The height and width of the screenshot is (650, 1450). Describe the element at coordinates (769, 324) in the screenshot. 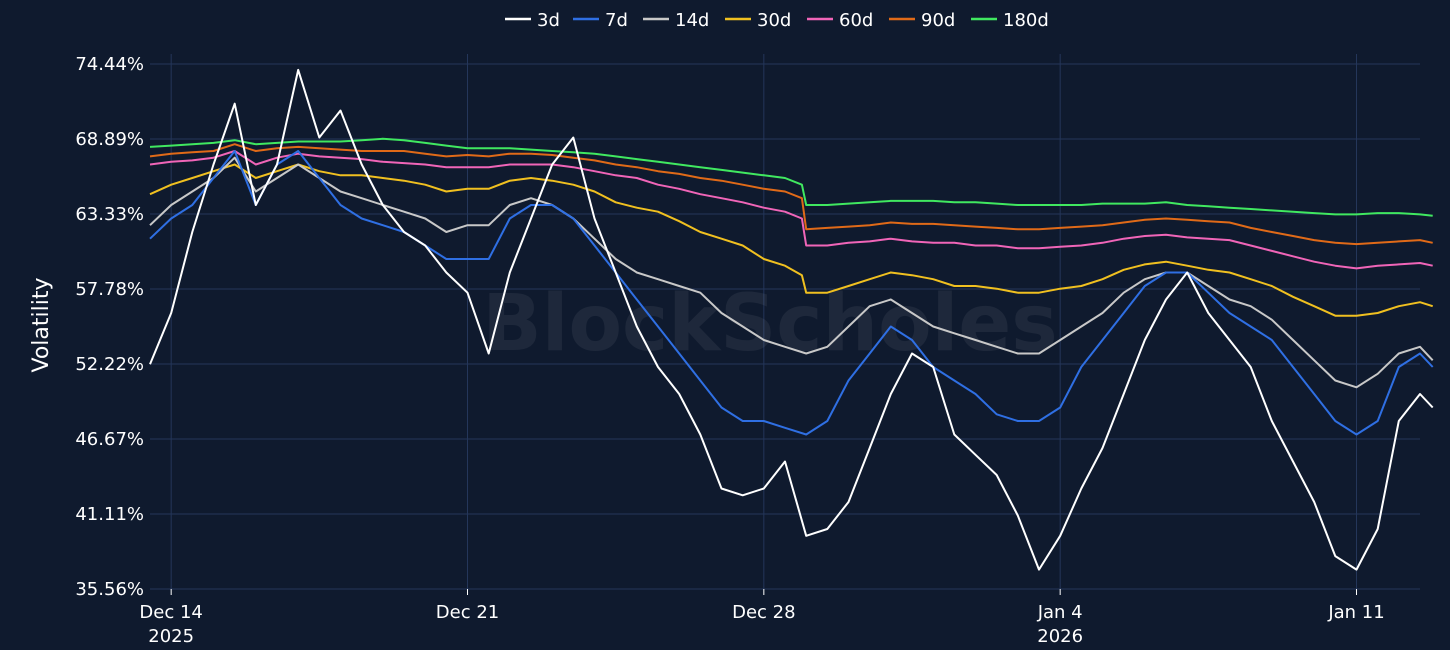

I see `watermark: BlockScholes` at that location.